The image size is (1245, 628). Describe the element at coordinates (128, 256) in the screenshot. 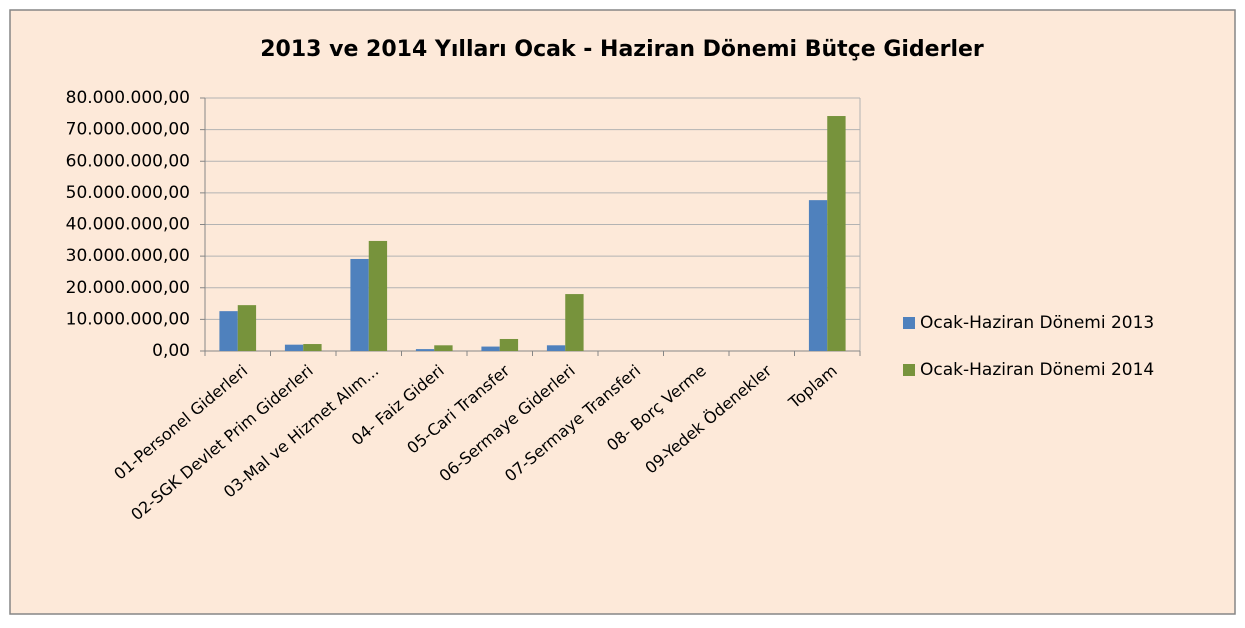

I see `y-tick-label: 30.000.000,00` at that location.